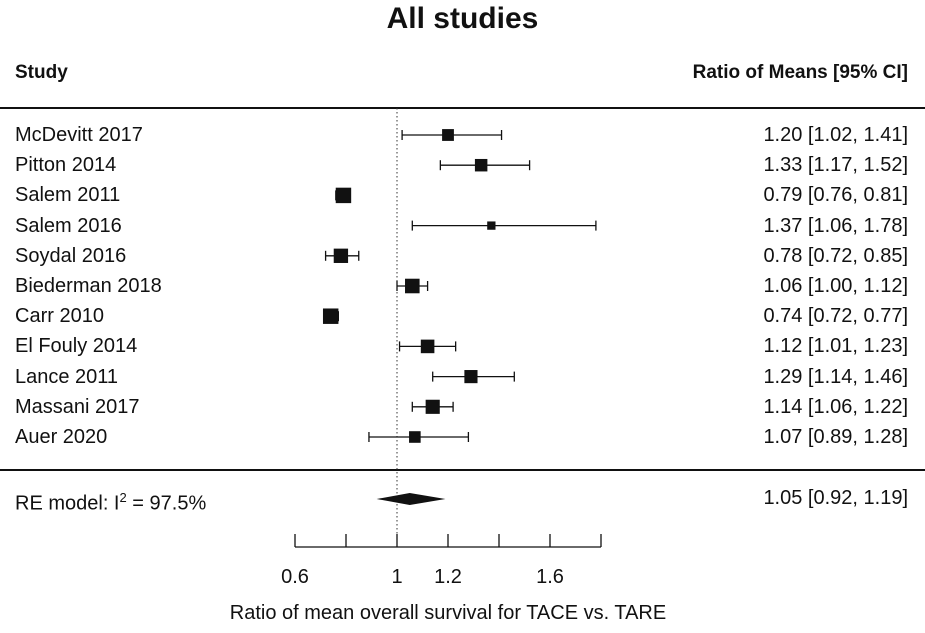  Describe the element at coordinates (835, 195) in the screenshot. I see `study-estimate: 0.79 [0.76, 0.81]` at that location.